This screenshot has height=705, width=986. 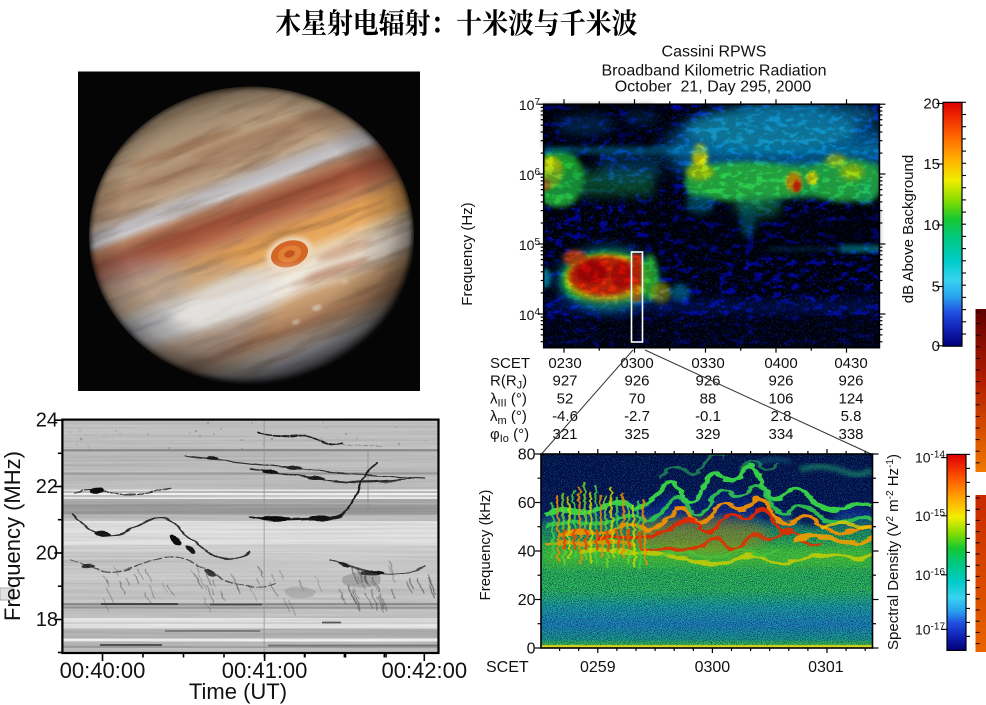 I want to click on svg-text: 5, so click(x=936, y=287).